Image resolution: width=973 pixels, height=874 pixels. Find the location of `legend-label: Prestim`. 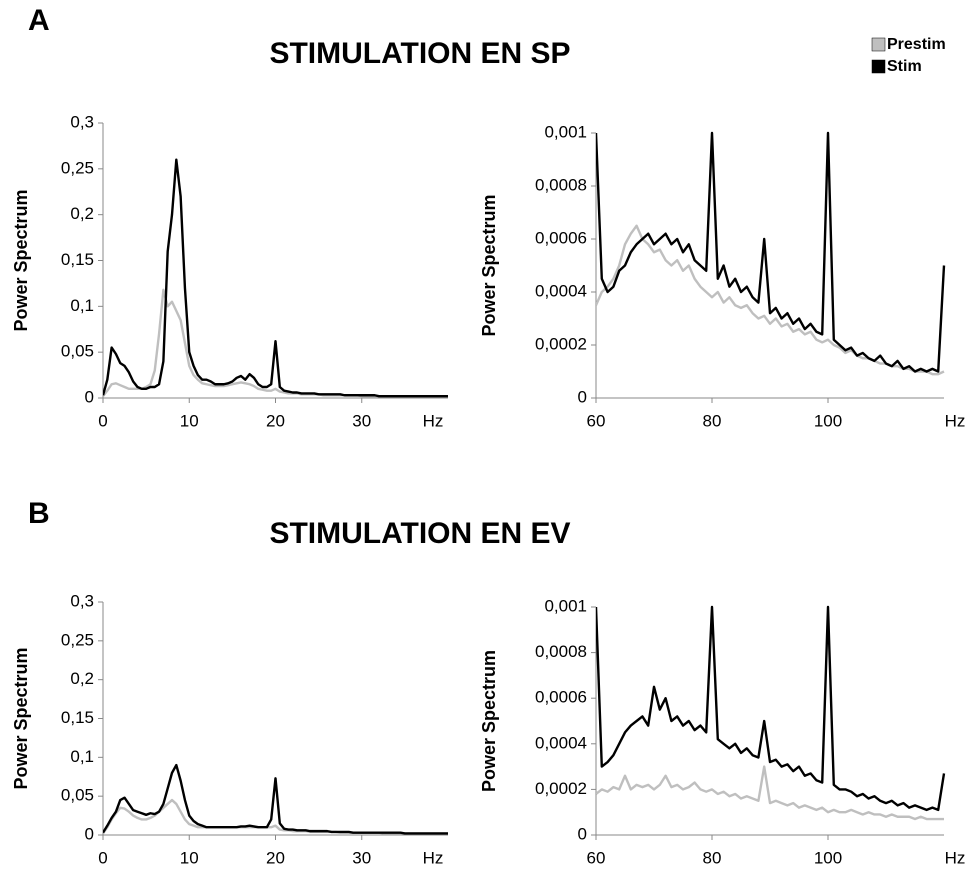

legend-label: Prestim is located at coordinates (916, 44).